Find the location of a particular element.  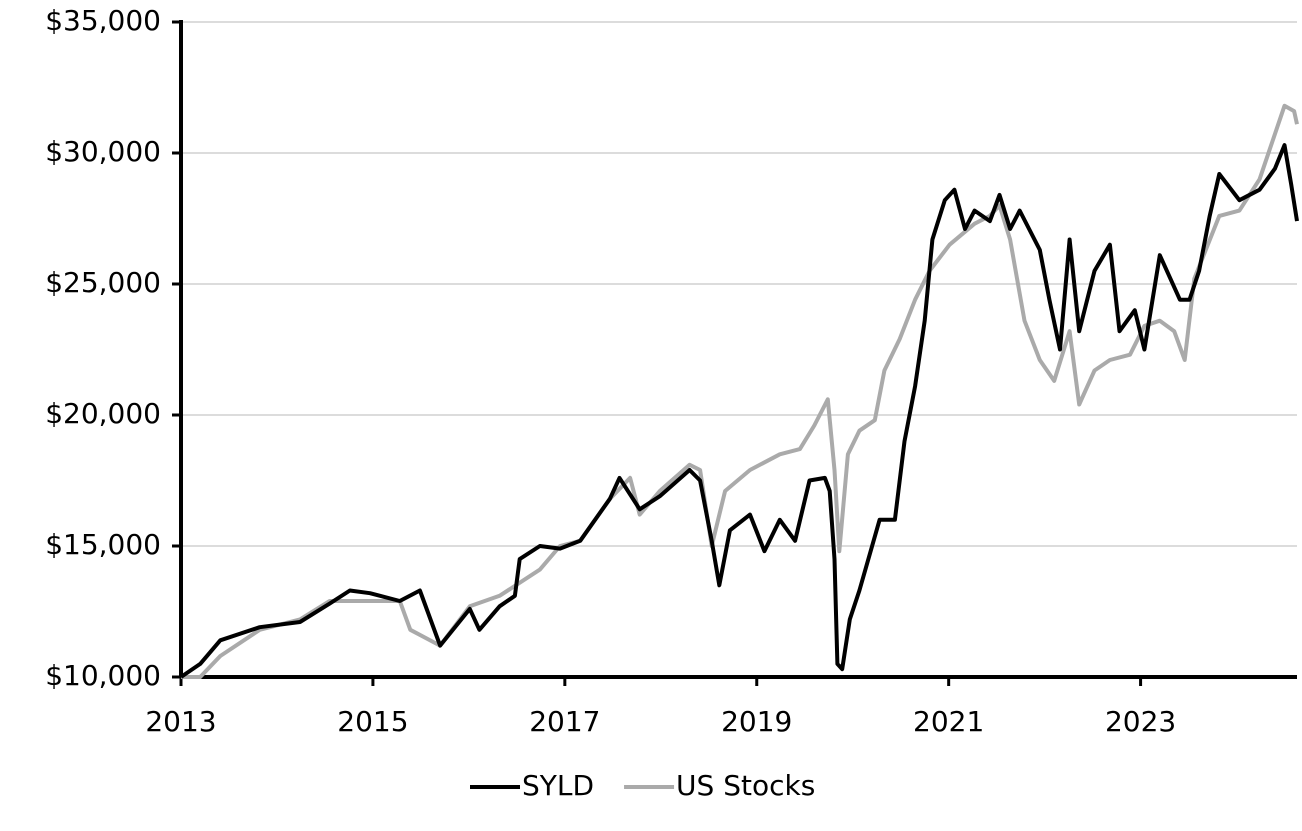

y-tick-label: $15,000 is located at coordinates (103, 544).